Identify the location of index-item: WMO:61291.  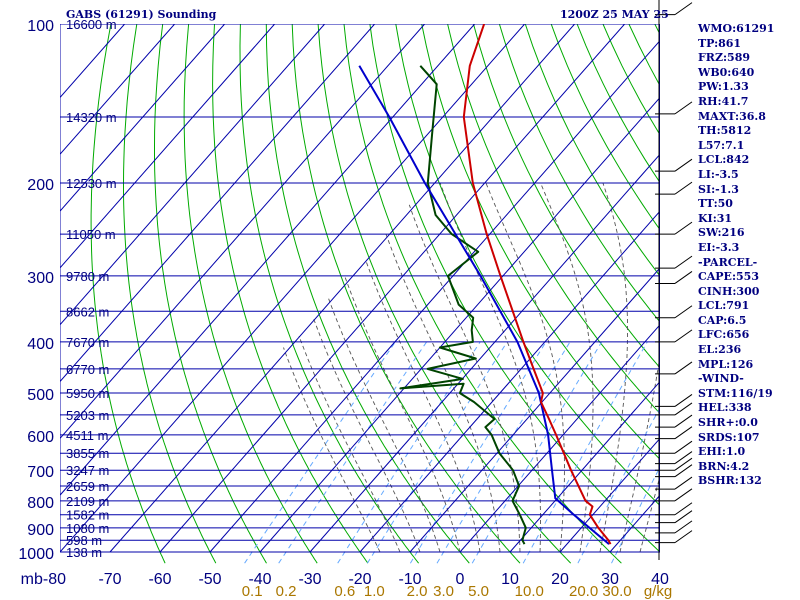
(736, 28).